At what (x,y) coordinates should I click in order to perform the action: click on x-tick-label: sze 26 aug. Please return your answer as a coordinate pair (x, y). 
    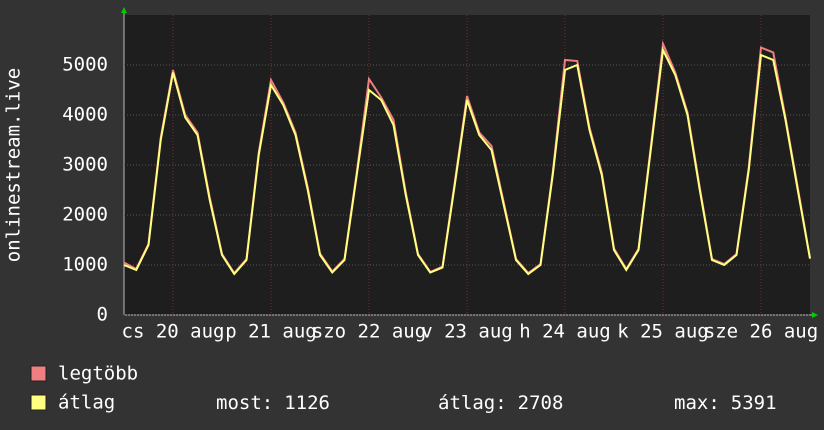
    Looking at the image, I should click on (761, 332).